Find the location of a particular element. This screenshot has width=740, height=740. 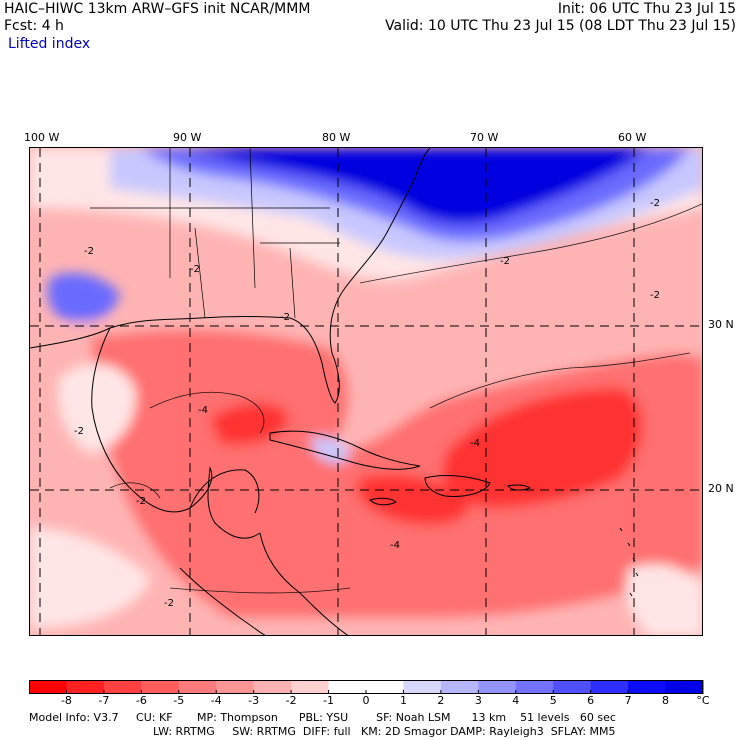

lon-tick-90w: 90 W is located at coordinates (187, 137).